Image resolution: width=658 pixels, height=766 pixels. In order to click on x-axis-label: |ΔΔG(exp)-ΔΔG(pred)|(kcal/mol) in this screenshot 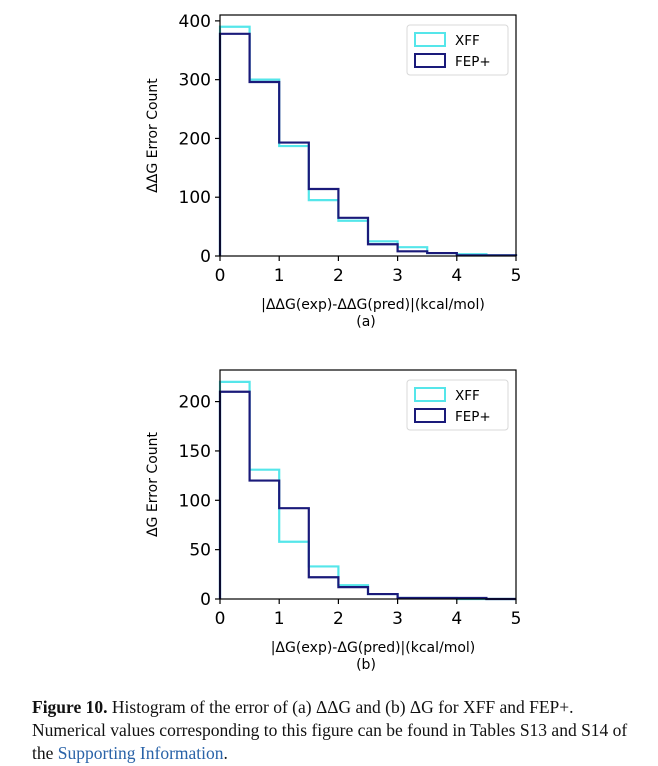, I will do `click(373, 305)`.